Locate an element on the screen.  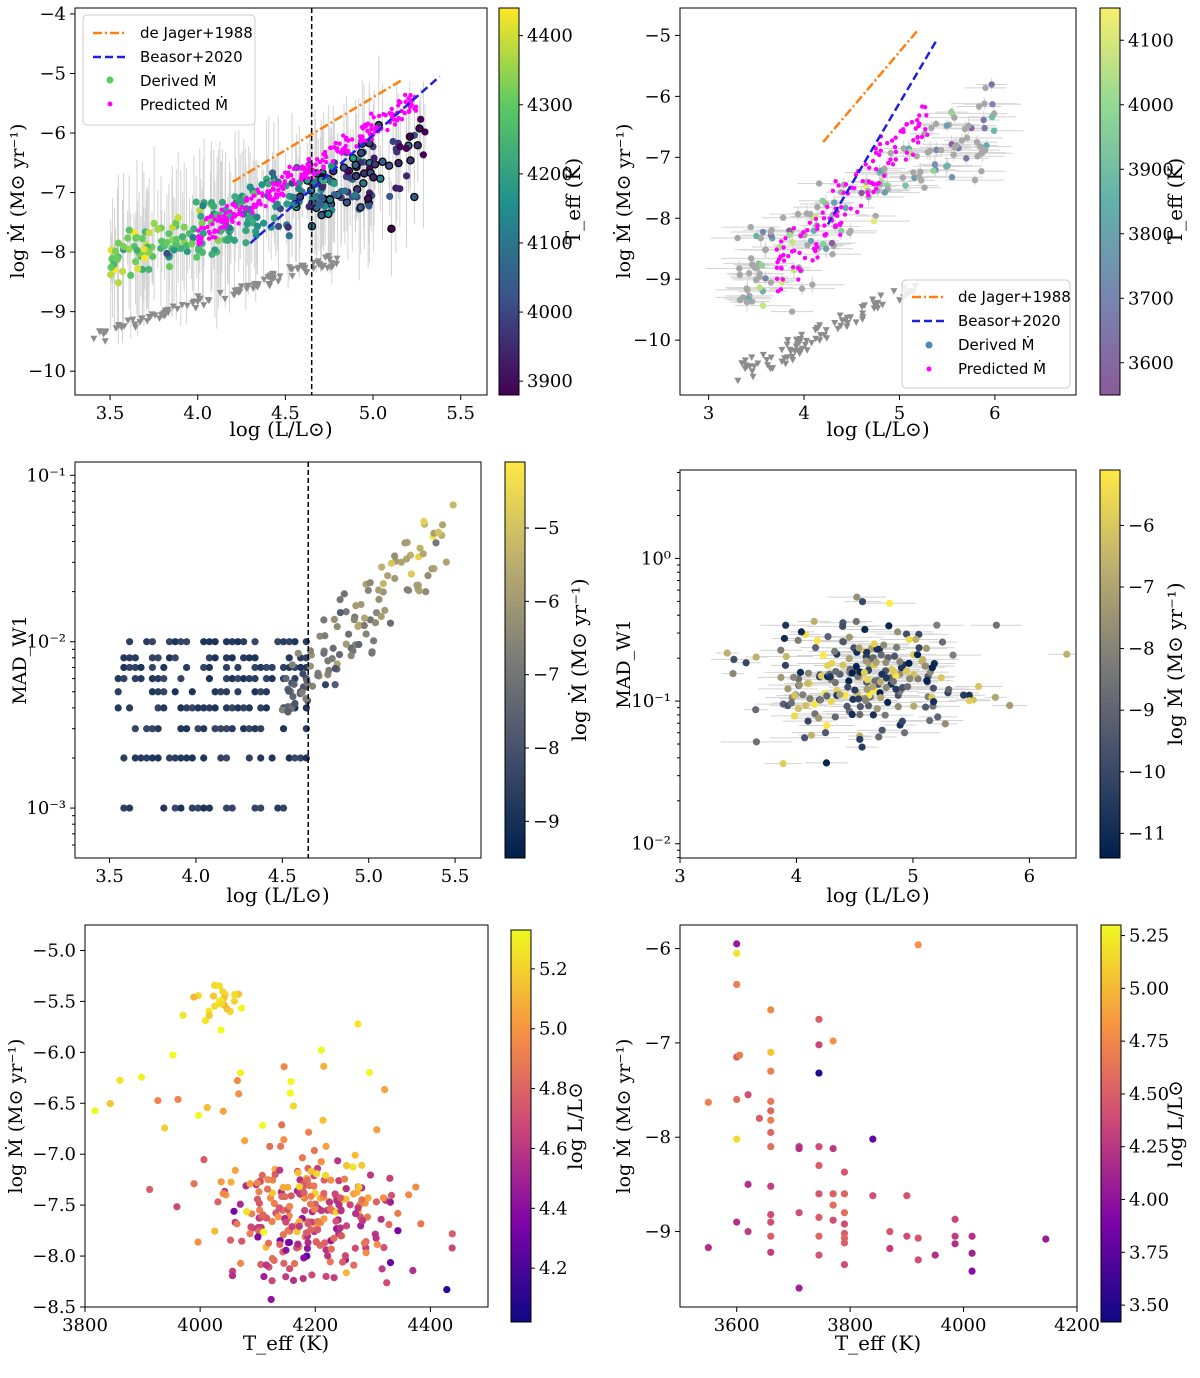
y-tick-label: −5.0 is located at coordinates (54, 950).